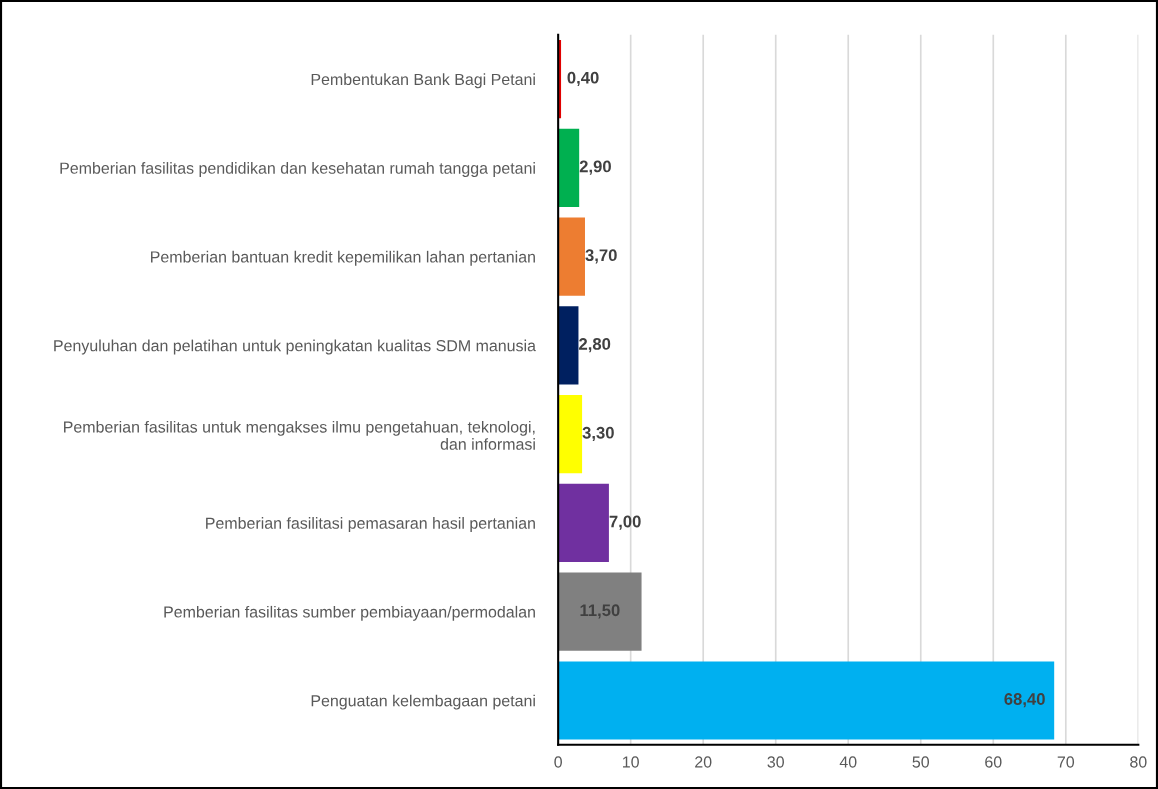 Image resolution: width=1158 pixels, height=789 pixels. I want to click on y-tick-label: Pemberian bantuan kredit kepemilikan lahan pertanian, so click(343, 258).